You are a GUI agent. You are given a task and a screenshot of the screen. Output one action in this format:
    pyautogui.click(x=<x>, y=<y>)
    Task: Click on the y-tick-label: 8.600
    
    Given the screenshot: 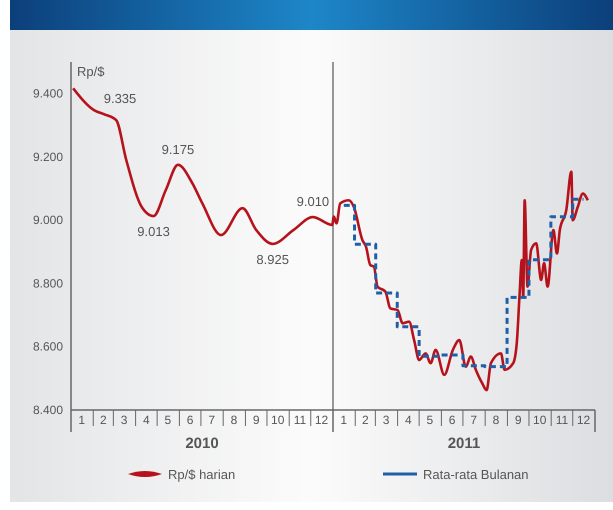 What is the action you would take?
    pyautogui.click(x=48, y=347)
    